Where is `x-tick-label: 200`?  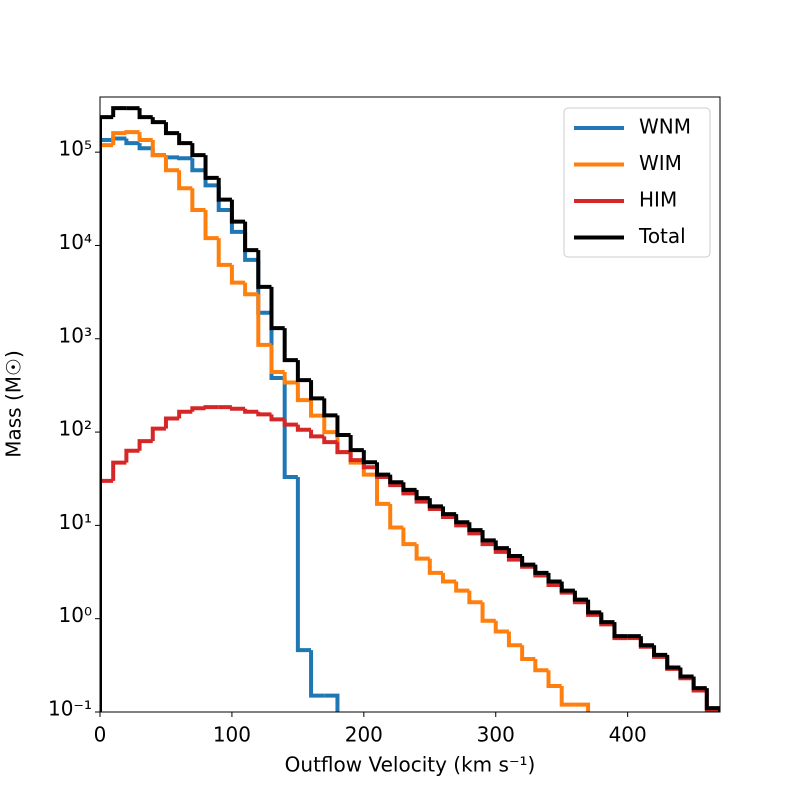
x-tick-label: 200 is located at coordinates (364, 735).